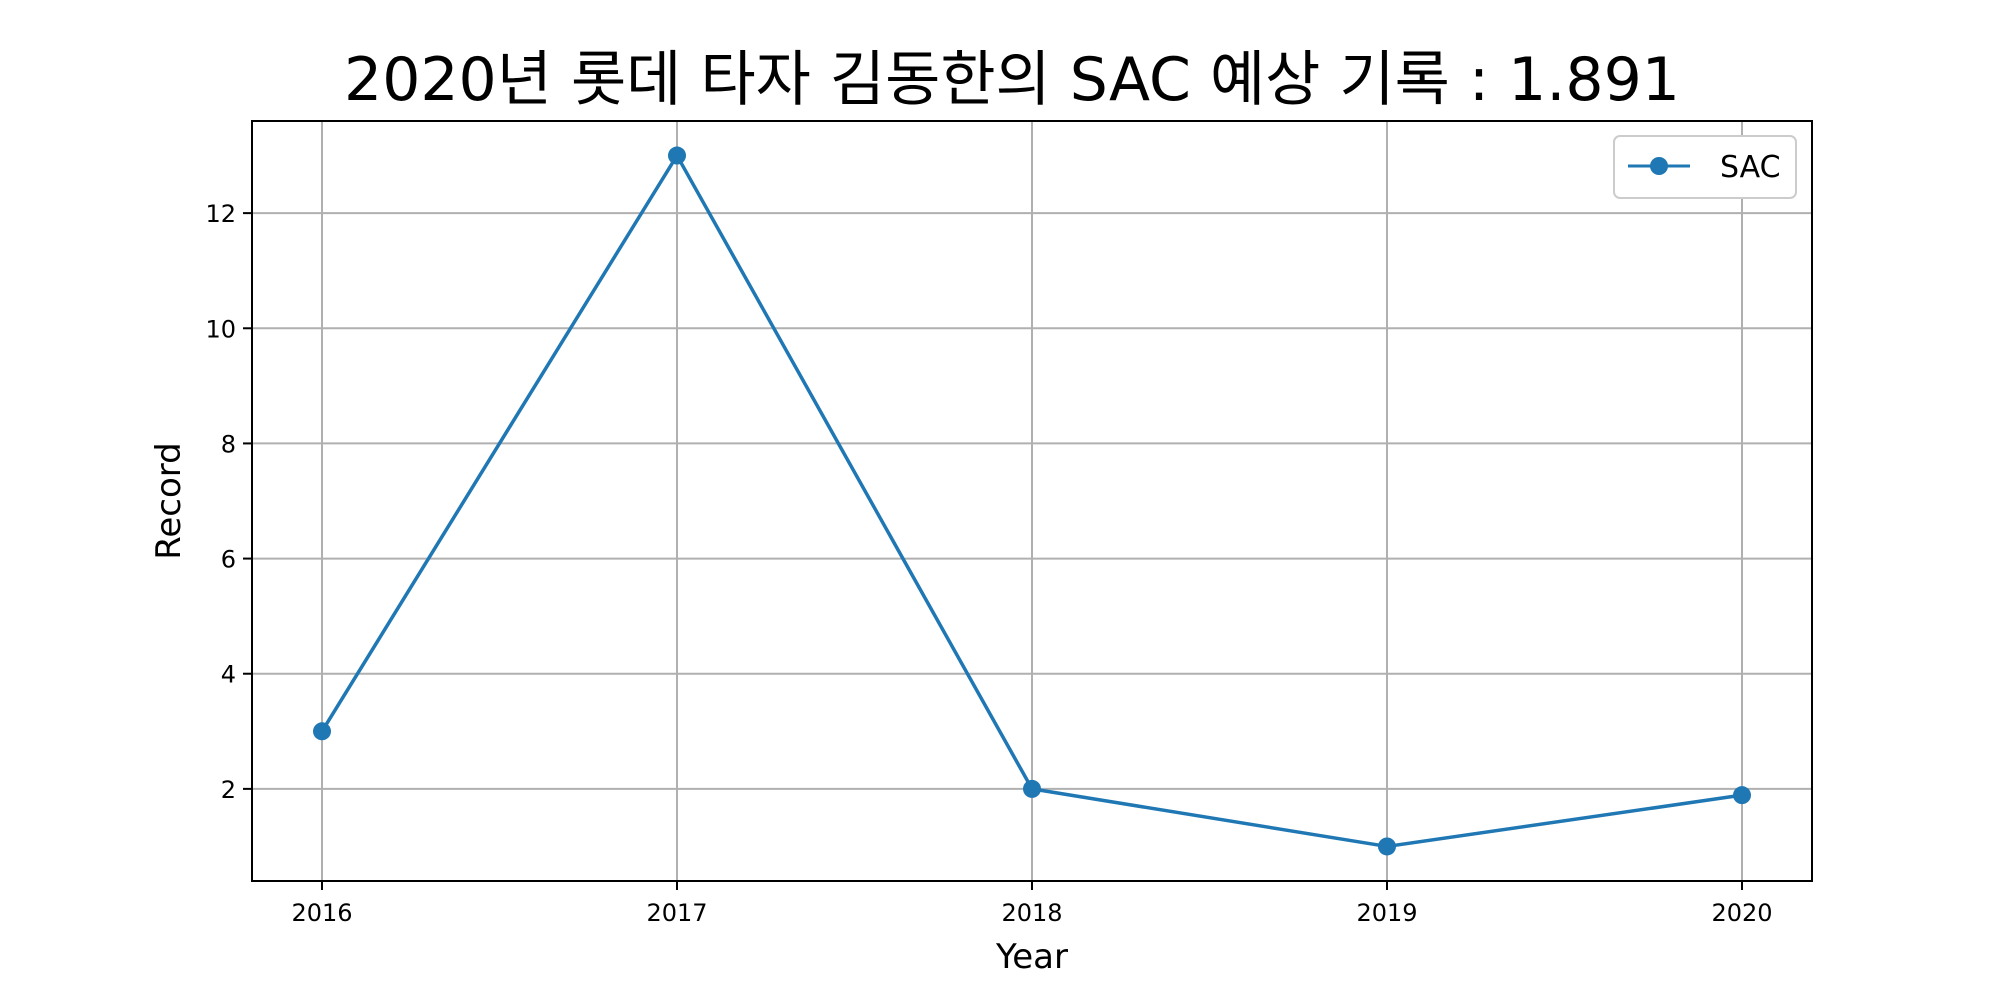 The image size is (2000, 1000). I want to click on legend-series-label: SAC, so click(1750, 167).